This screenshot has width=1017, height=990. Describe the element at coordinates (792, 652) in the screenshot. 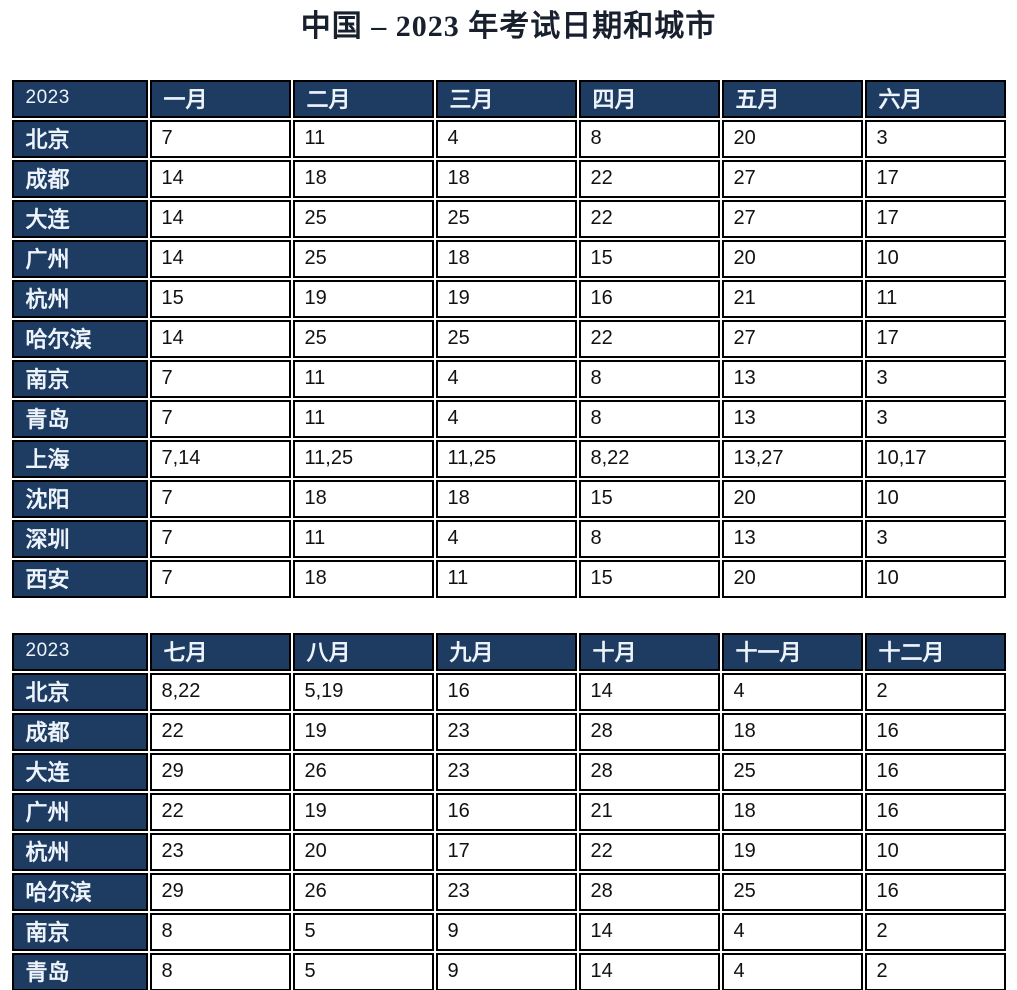

I see `month-header-cell: 十一月` at that location.